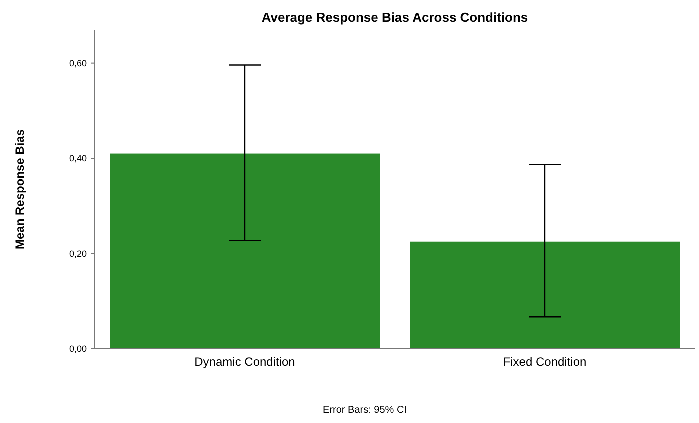 This screenshot has height=423, width=699. Describe the element at coordinates (78, 159) in the screenshot. I see `y-tick-label: 0,40` at that location.